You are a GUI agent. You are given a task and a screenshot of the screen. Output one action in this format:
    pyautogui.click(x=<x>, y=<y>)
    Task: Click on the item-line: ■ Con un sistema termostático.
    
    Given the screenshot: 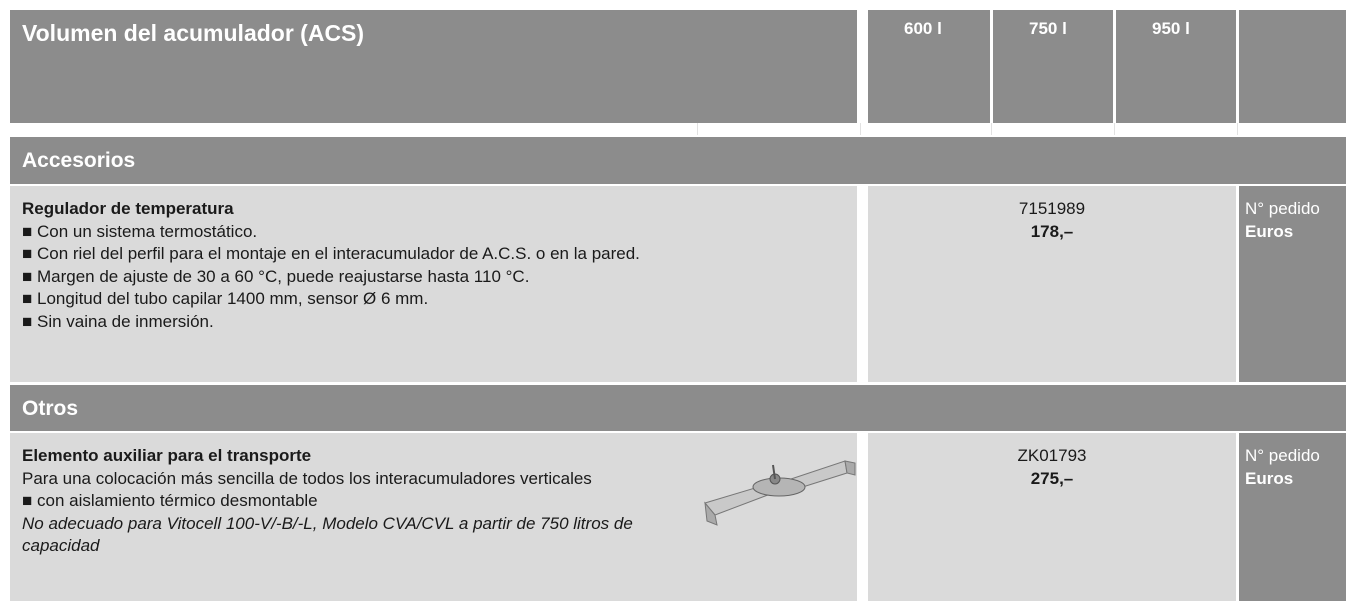 What is the action you would take?
    pyautogui.click(x=140, y=231)
    